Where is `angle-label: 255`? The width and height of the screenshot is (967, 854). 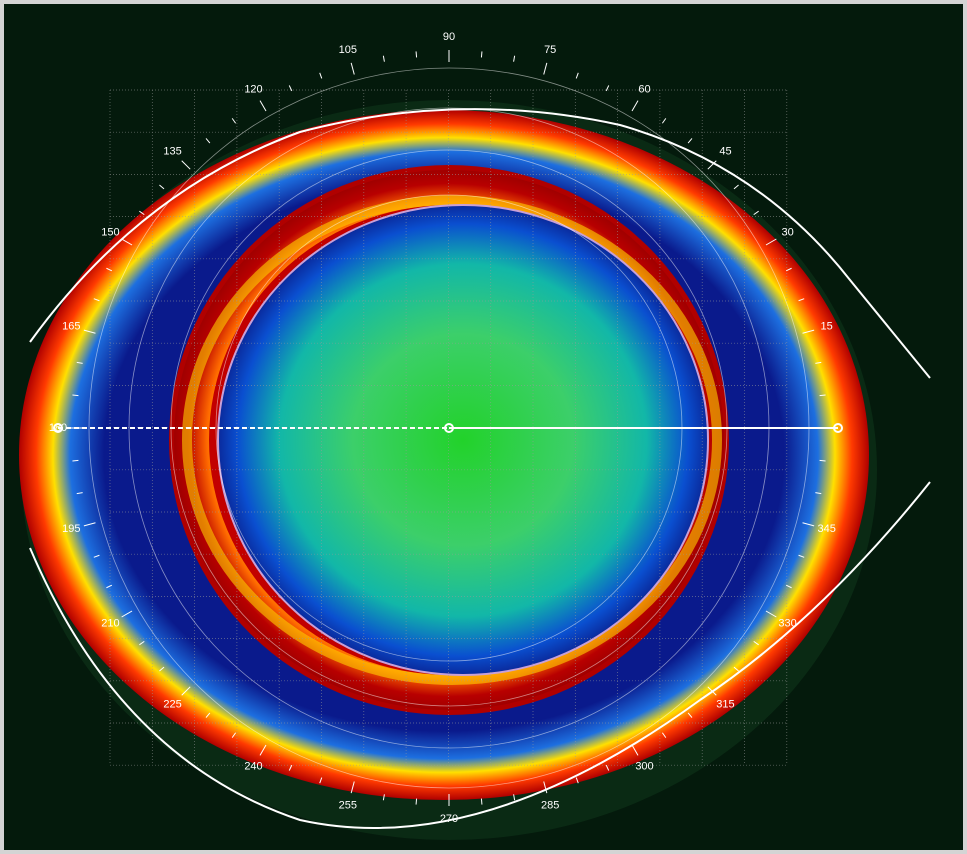 angle-label: 255 is located at coordinates (348, 806).